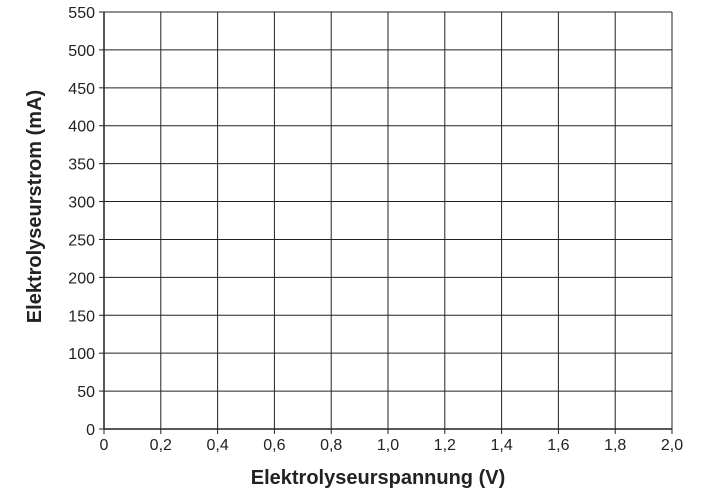 The height and width of the screenshot is (494, 702). What do you see at coordinates (378, 478) in the screenshot?
I see `x-axis-title: Elektrolyseurspannung (V)` at bounding box center [378, 478].